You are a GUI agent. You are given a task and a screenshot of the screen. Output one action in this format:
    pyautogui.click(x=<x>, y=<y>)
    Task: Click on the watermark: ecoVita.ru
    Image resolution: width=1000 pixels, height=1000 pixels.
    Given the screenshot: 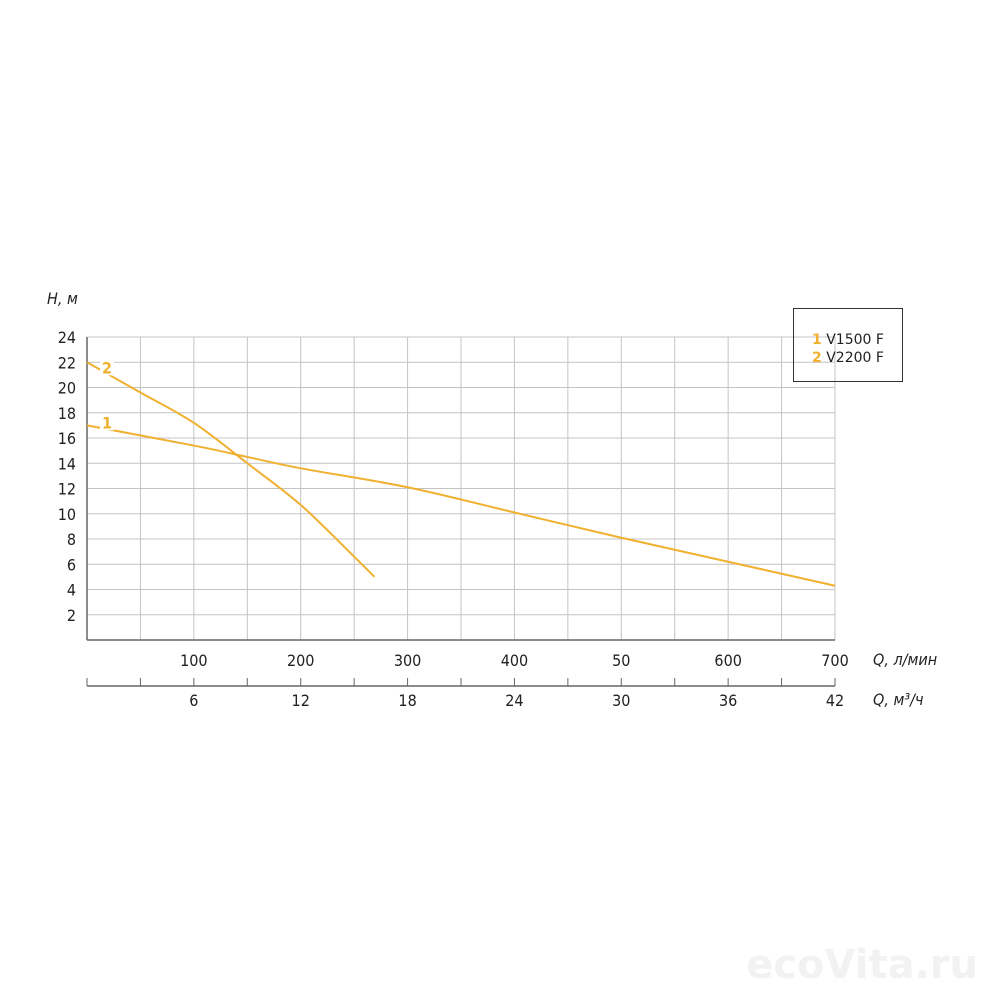 What is the action you would take?
    pyautogui.click(x=862, y=965)
    